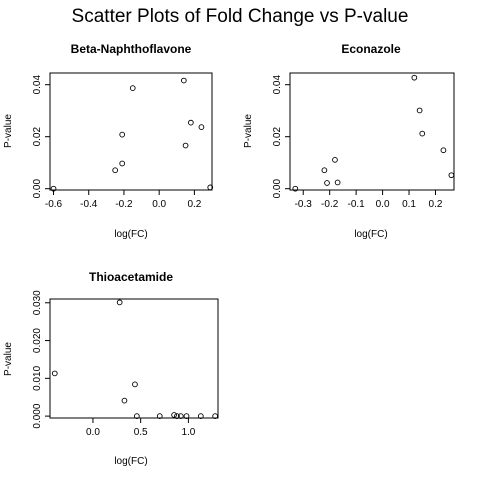  What do you see at coordinates (37, 377) in the screenshot?
I see `y-tick-label: 0.010` at bounding box center [37, 377].